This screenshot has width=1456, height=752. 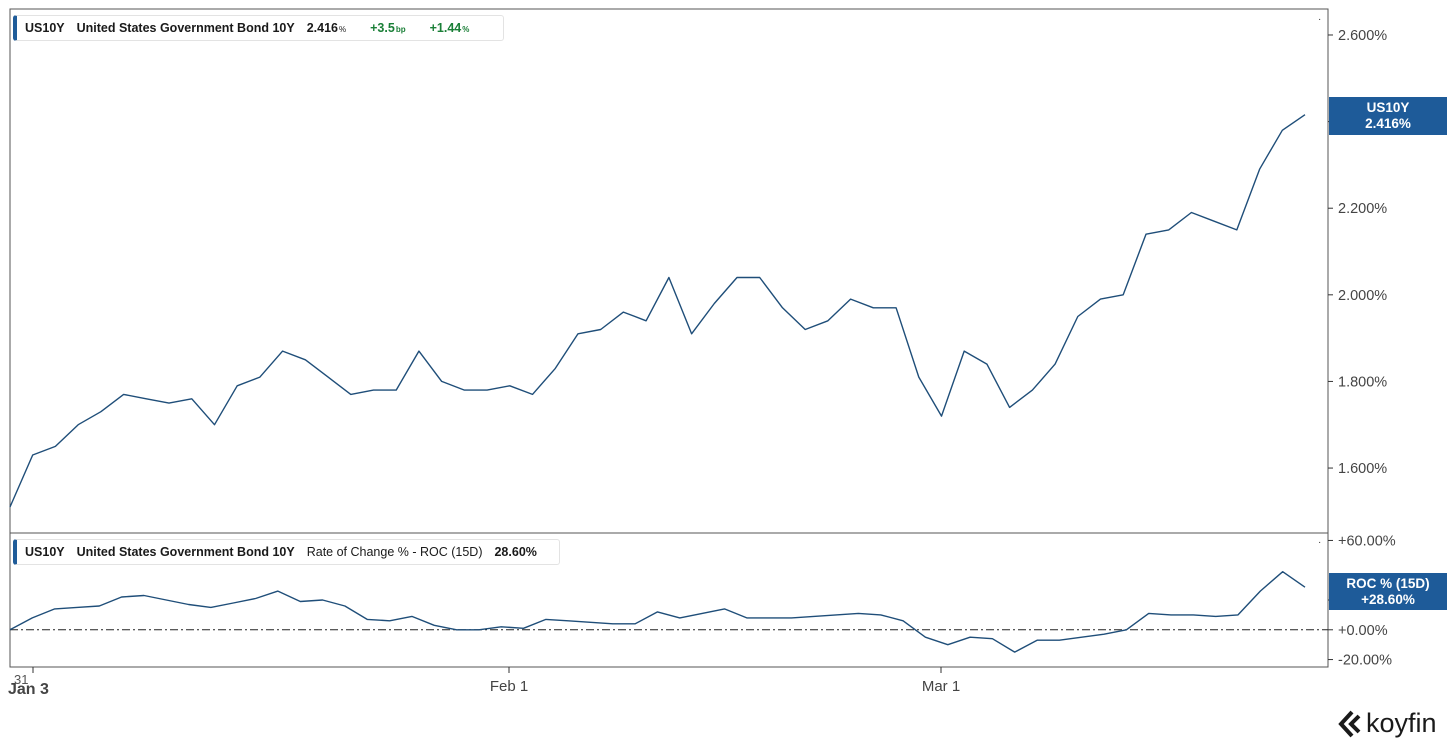 What do you see at coordinates (1363, 631) in the screenshot?
I see `roc-y-tick-label: +0.00%` at bounding box center [1363, 631].